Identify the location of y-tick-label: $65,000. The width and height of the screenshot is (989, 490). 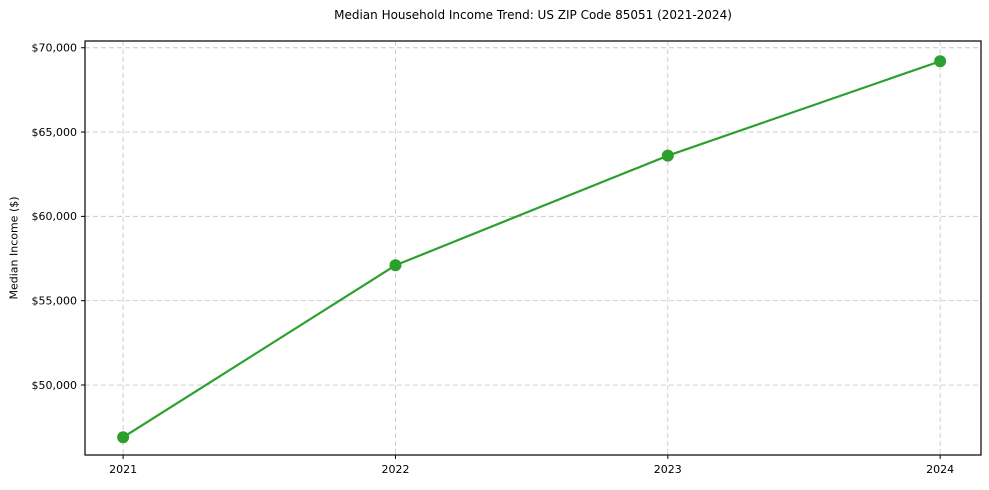
(55, 132).